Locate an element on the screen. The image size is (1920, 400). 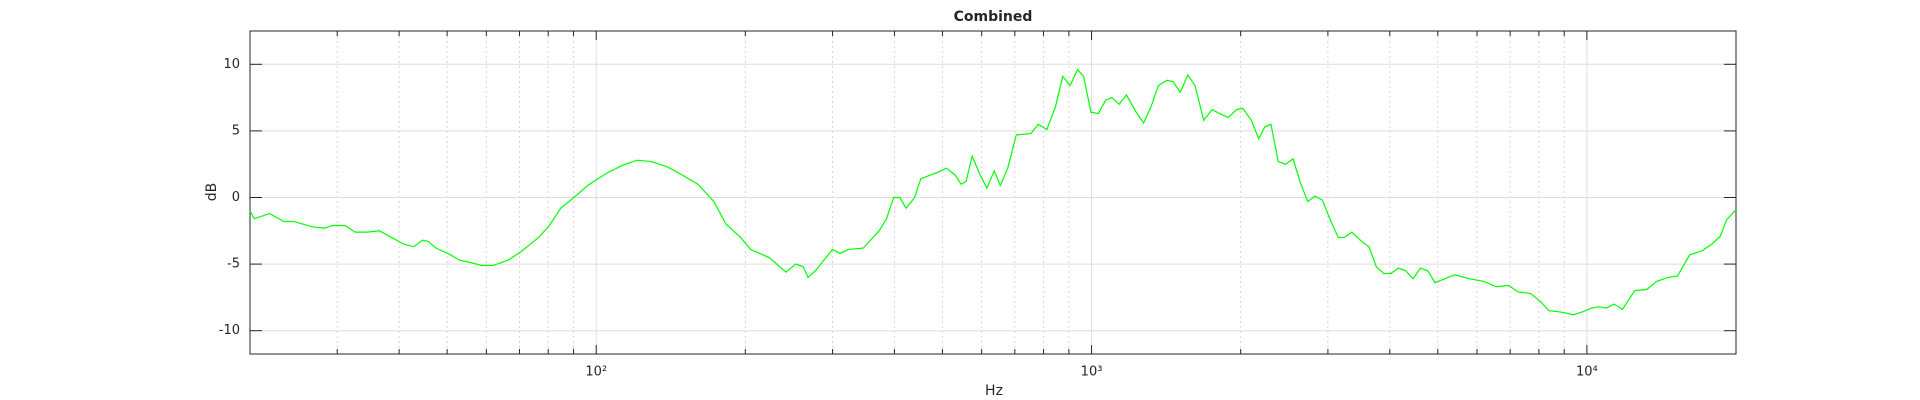
x-tick-label: 10³ is located at coordinates (1092, 372).